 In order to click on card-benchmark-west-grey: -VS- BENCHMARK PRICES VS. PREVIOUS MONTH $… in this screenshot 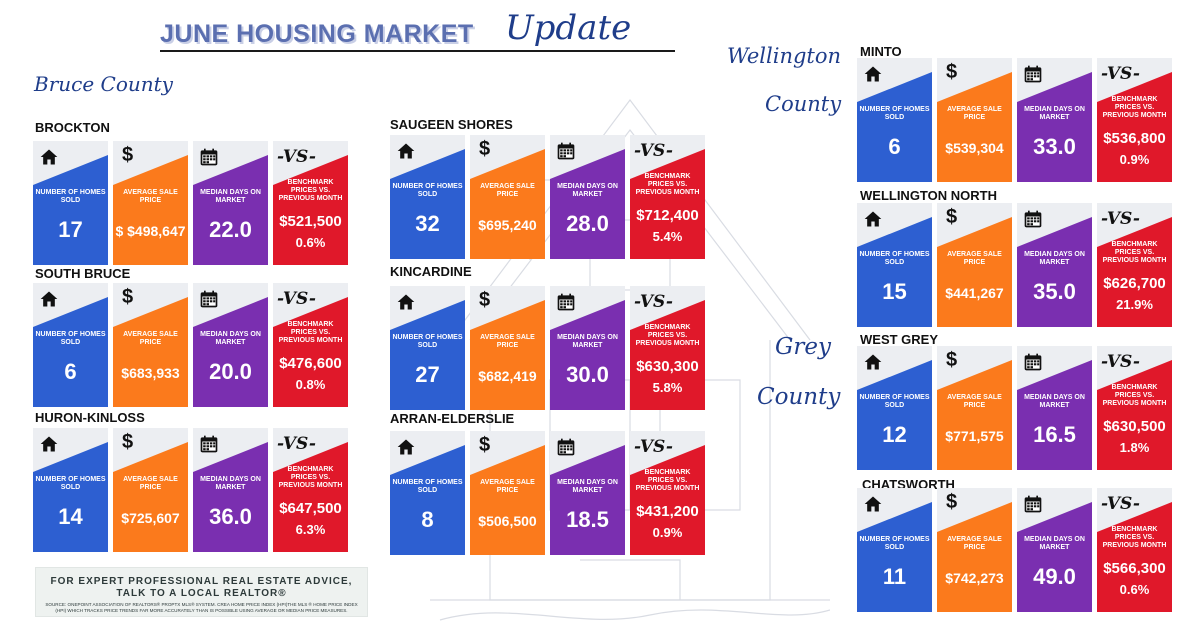, I will do `click(1134, 408)`.